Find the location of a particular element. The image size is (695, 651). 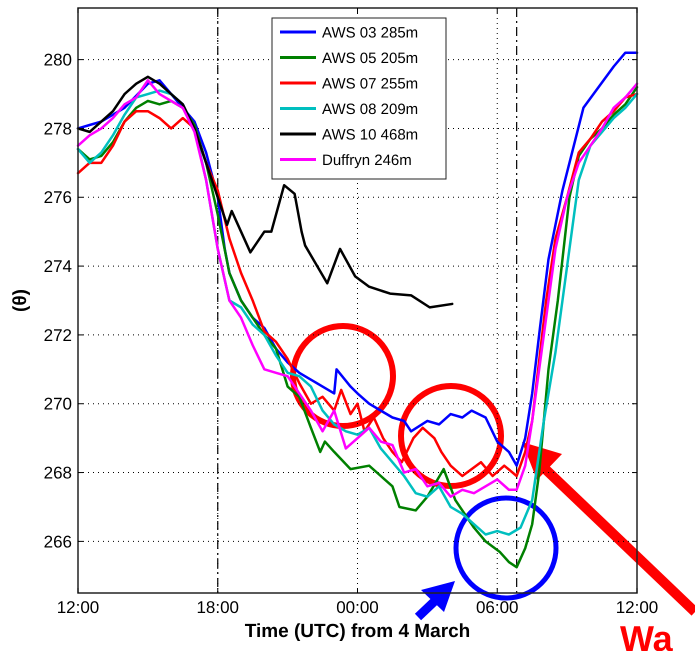

y-tick-label: 268 is located at coordinates (58, 473).